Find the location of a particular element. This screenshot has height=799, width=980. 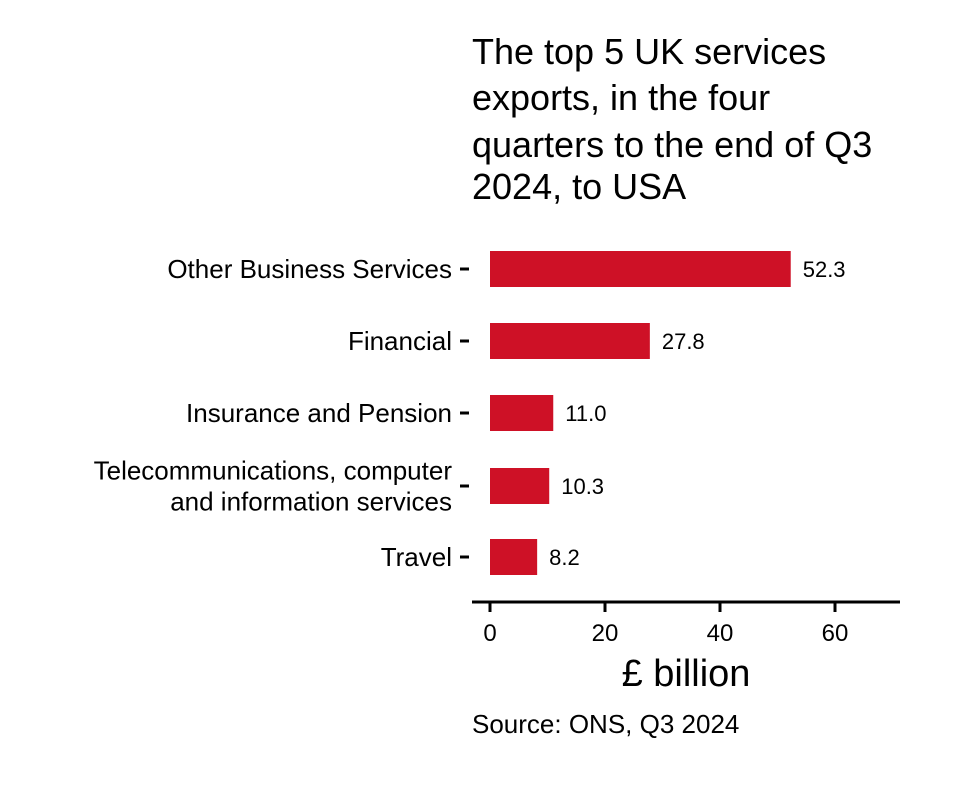

category-label: Travel is located at coordinates (416, 557).